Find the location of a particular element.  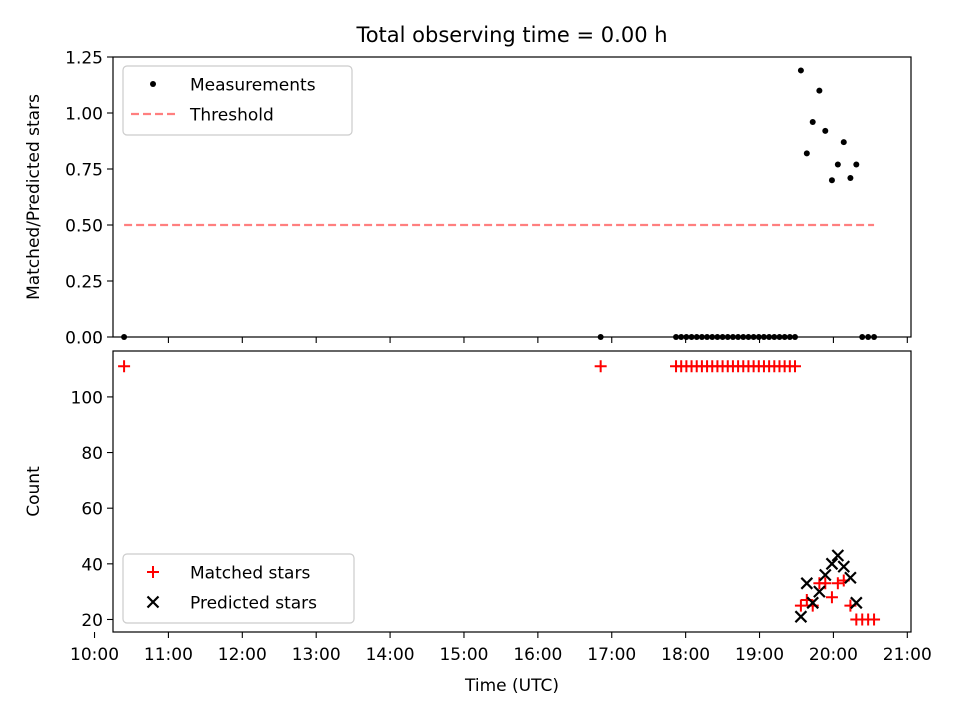

legend-label: Predicted stars is located at coordinates (253, 604).